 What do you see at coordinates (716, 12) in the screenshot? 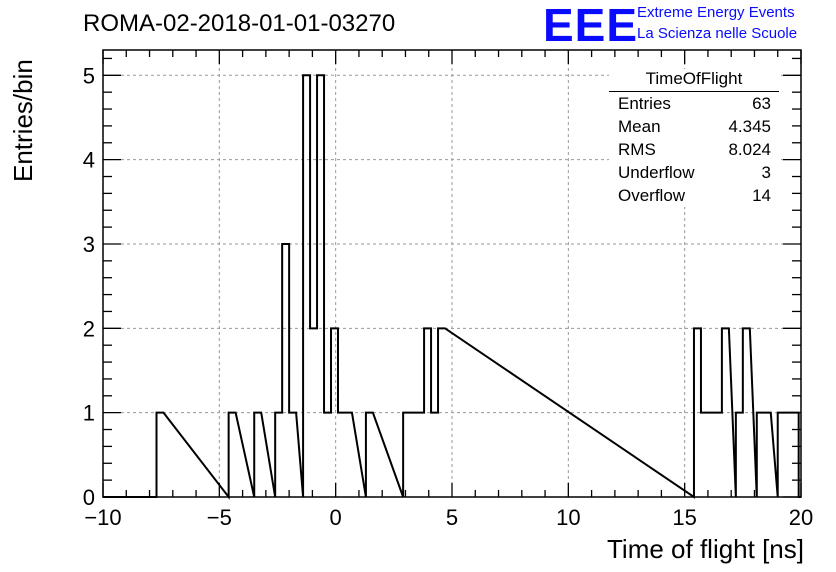
I see `logo-line-1: Extreme Energy Events` at bounding box center [716, 12].